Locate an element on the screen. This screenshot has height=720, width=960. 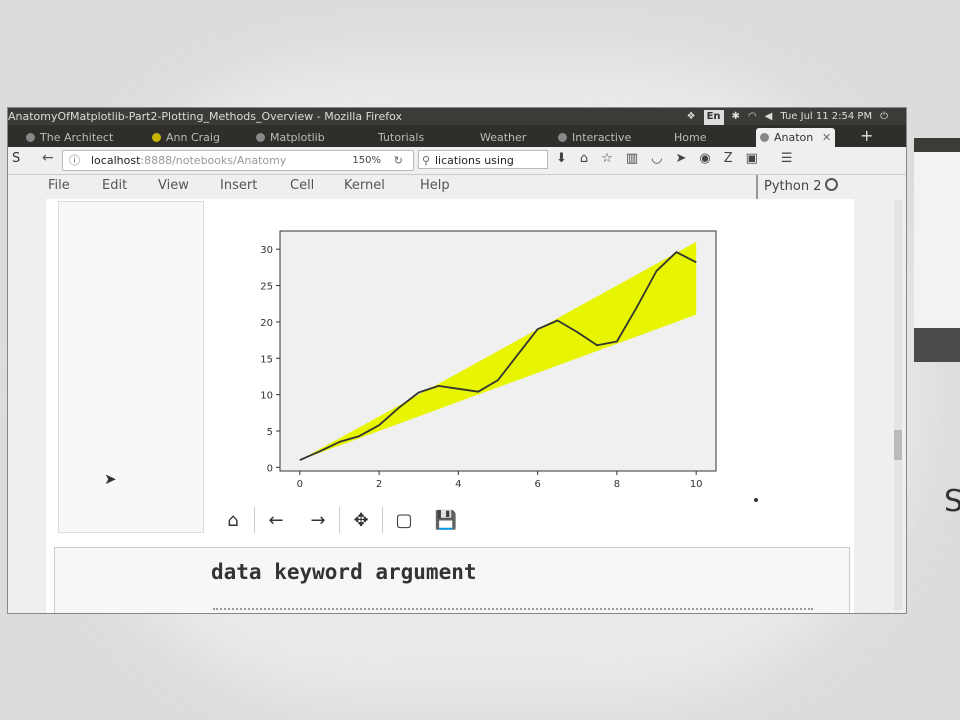
bluetooth-icon: ✱ is located at coordinates (735, 116).